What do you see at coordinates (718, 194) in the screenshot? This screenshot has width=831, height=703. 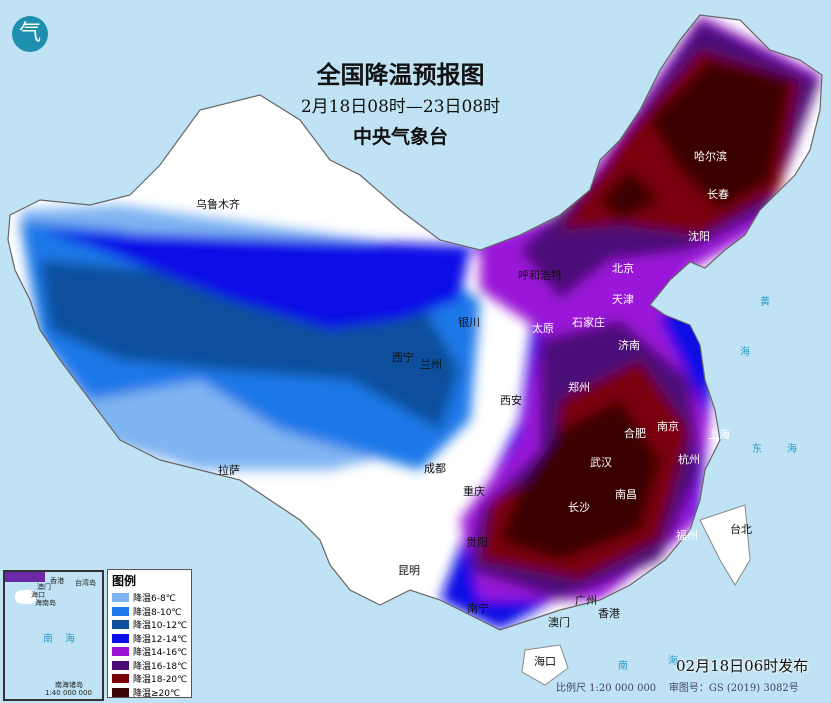 I see `city-label: 长春` at bounding box center [718, 194].